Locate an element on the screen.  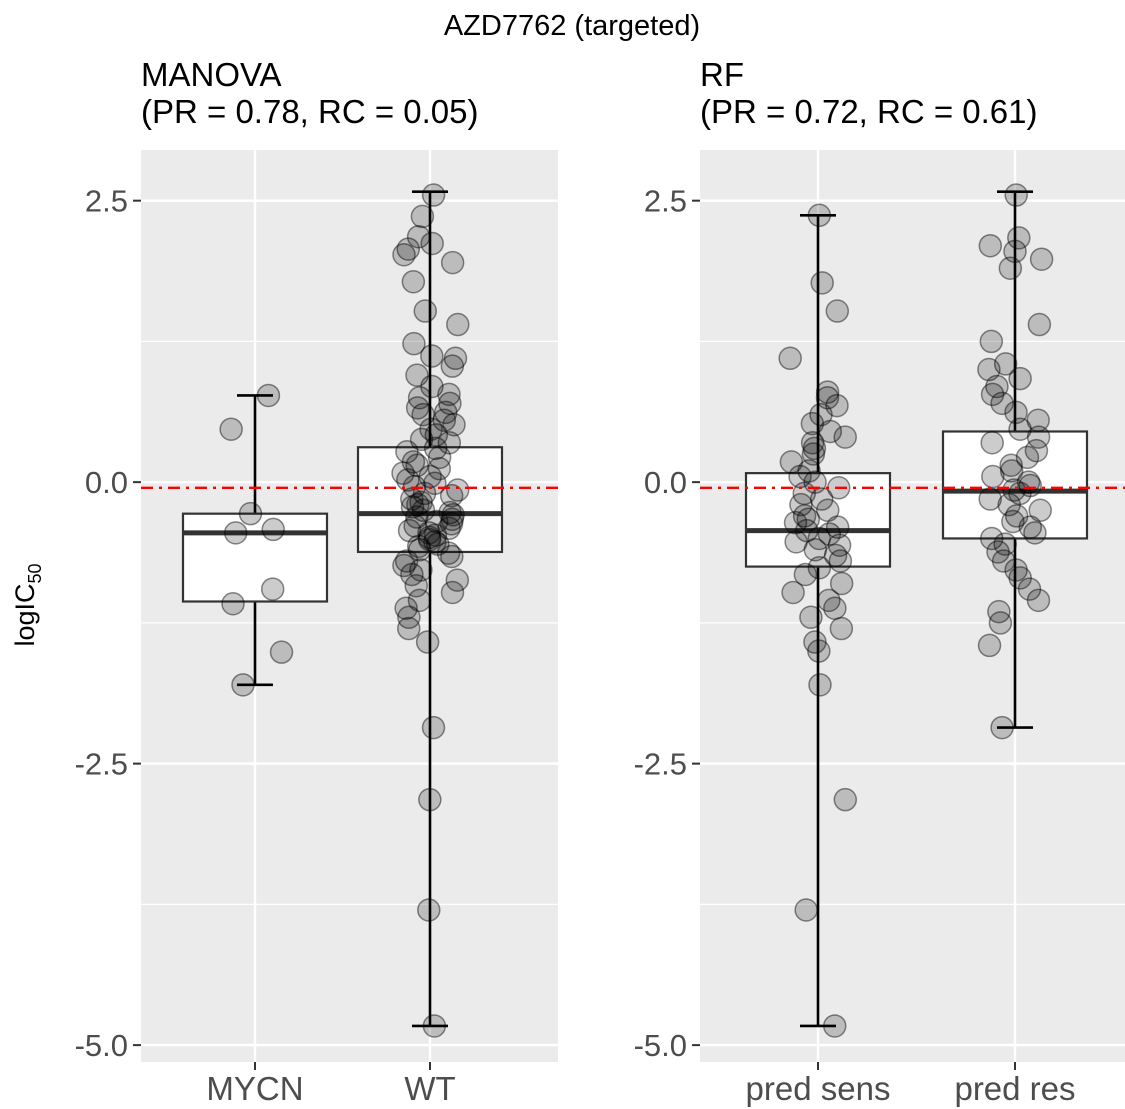
y-axis-label-main: logIC is located at coordinates (25, 615).